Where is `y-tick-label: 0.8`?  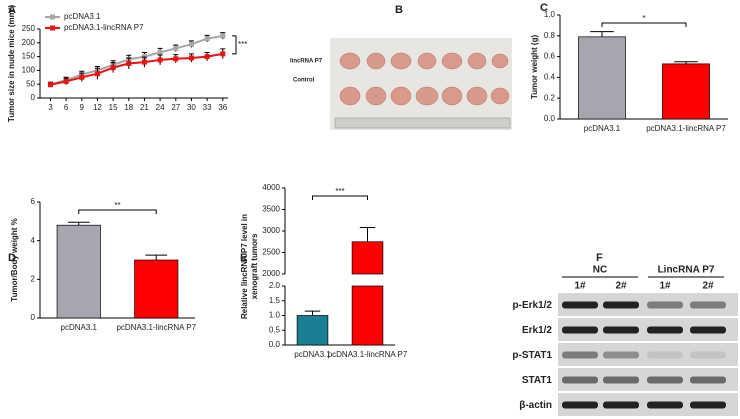
y-tick-label: 0.8 is located at coordinates (550, 35).